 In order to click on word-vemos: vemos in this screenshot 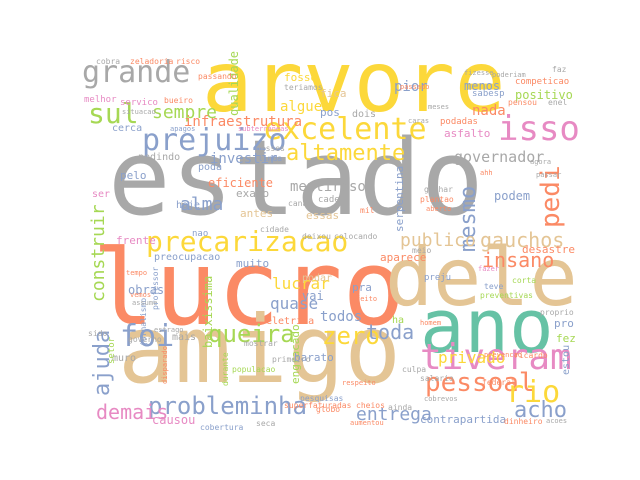, I will do `click(141, 295)`.